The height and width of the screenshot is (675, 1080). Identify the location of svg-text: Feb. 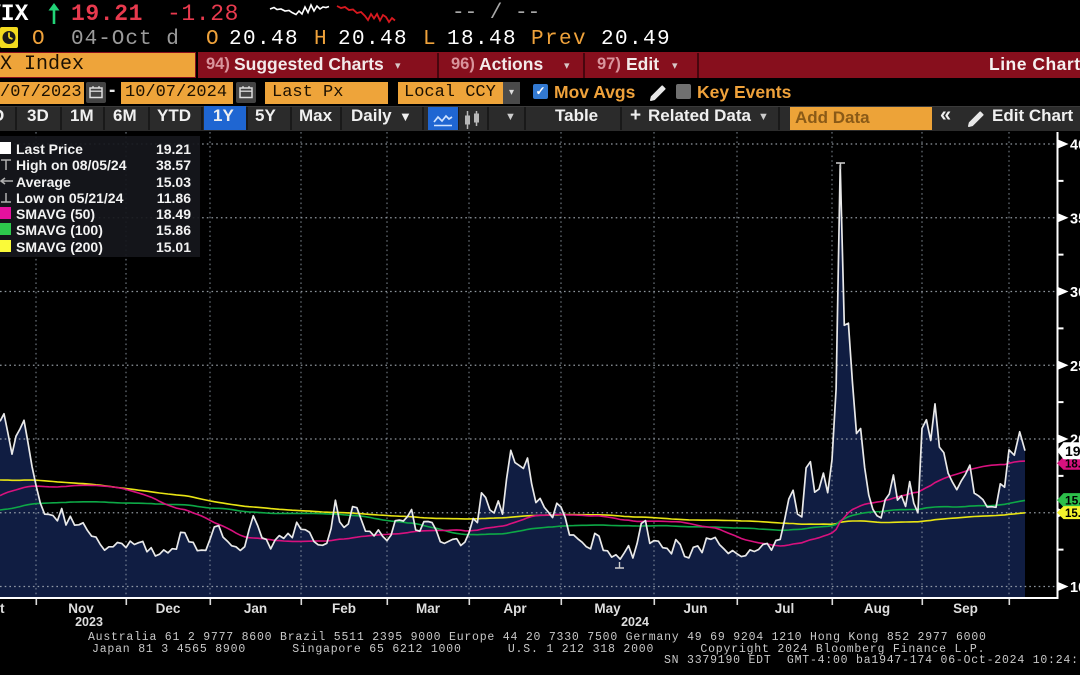
(344, 608).